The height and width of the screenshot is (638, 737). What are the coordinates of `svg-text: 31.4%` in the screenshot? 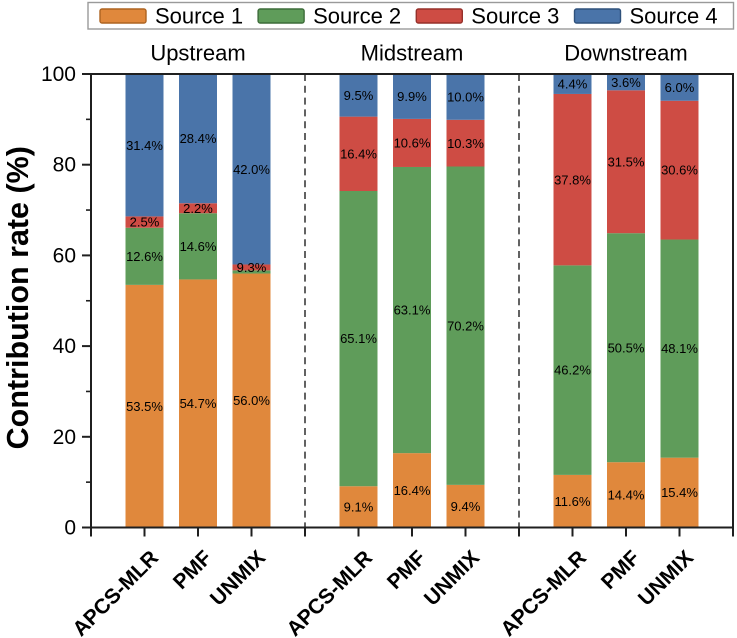 It's located at (144, 145).